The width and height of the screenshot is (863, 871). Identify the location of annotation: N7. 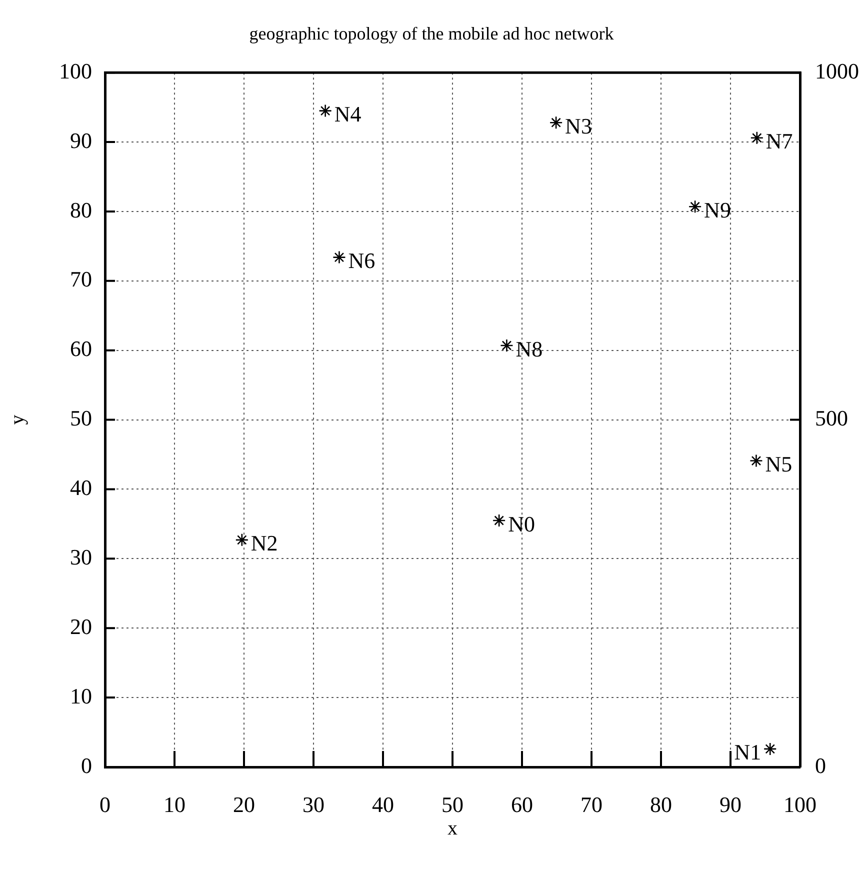
(779, 141).